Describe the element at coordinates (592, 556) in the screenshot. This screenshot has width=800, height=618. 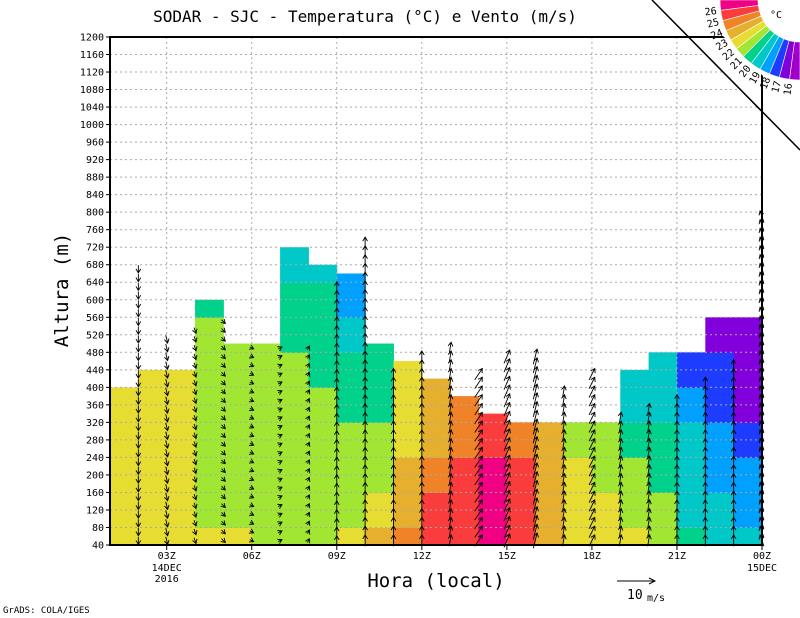
I see `x-tick-label: 18Z` at that location.